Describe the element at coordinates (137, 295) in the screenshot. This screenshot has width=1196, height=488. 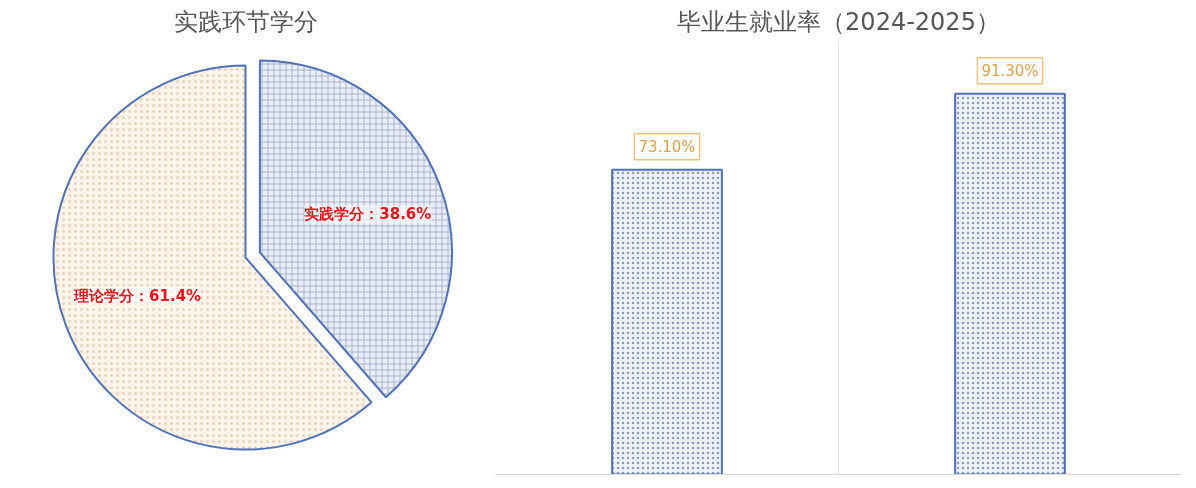
I see `slice-label: 理论学分：61.4%` at that location.